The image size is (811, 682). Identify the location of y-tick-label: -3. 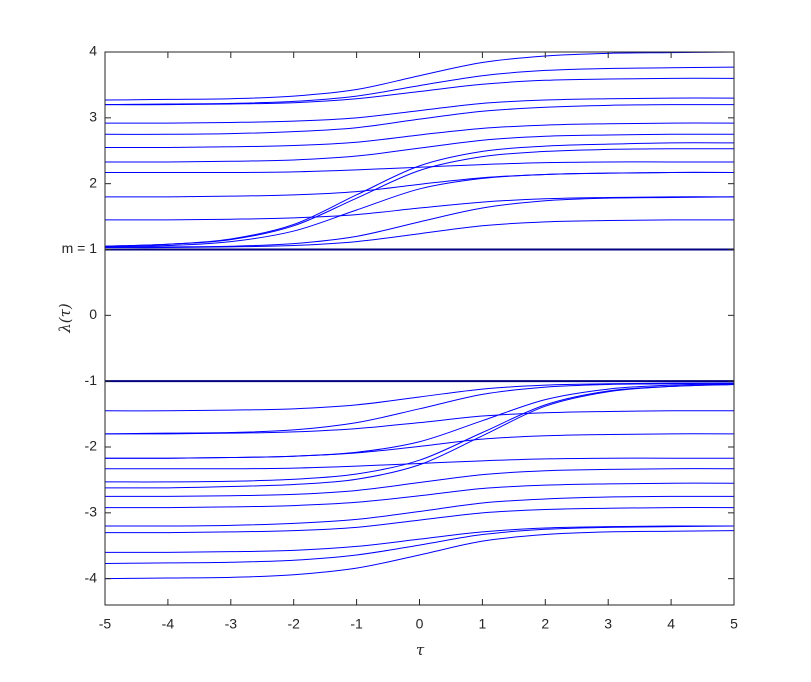
(91, 512).